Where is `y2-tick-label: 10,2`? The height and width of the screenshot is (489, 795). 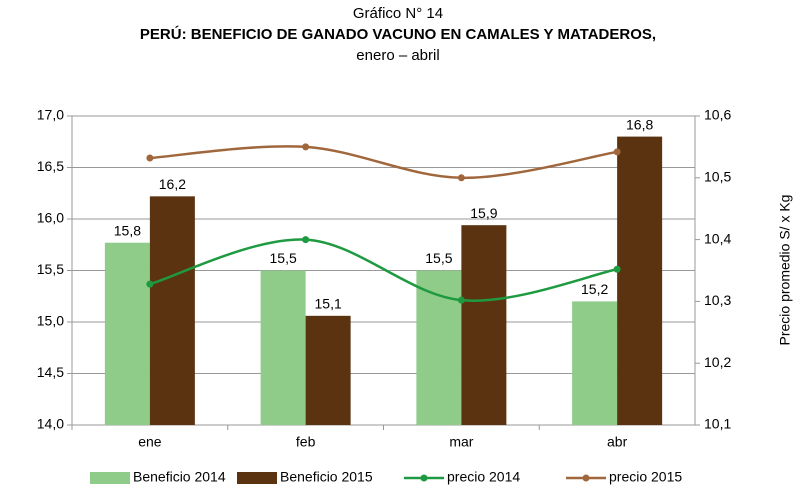 y2-tick-label: 10,2 is located at coordinates (717, 362).